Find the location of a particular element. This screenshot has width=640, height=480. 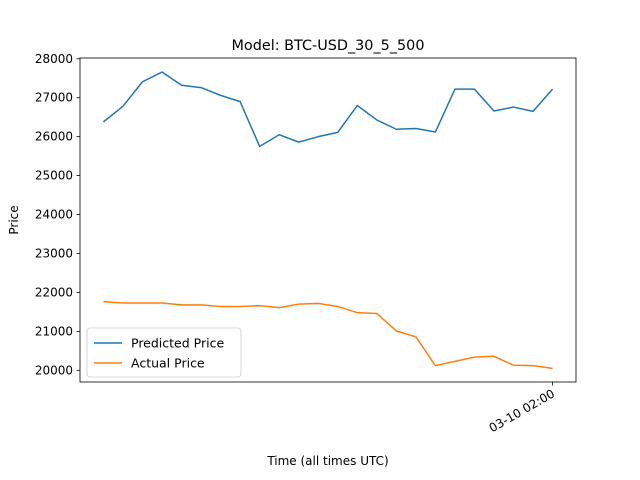

legend-box is located at coordinates (164, 352).